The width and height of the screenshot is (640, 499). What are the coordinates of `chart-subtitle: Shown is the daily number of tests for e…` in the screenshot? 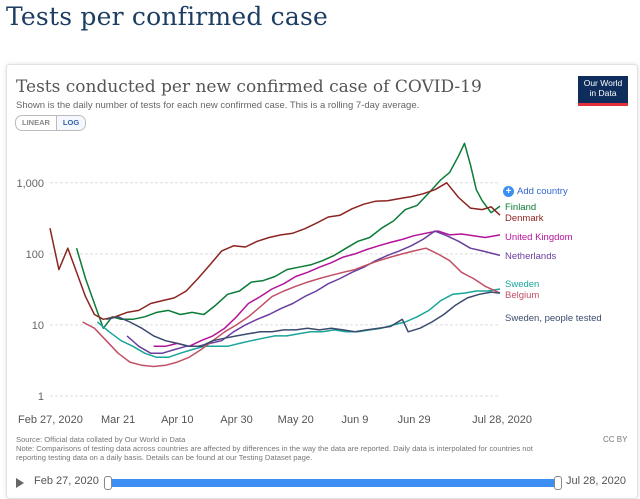 It's located at (218, 105).